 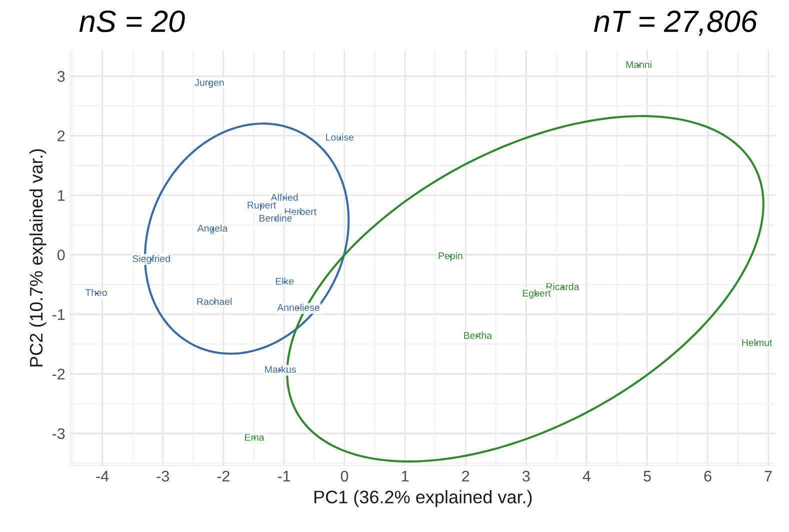 I want to click on data-label: Manni, so click(x=639, y=64).